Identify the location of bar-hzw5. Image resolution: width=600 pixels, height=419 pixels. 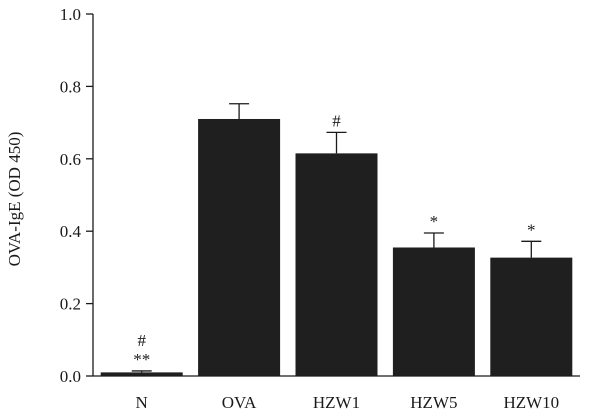
(433, 311).